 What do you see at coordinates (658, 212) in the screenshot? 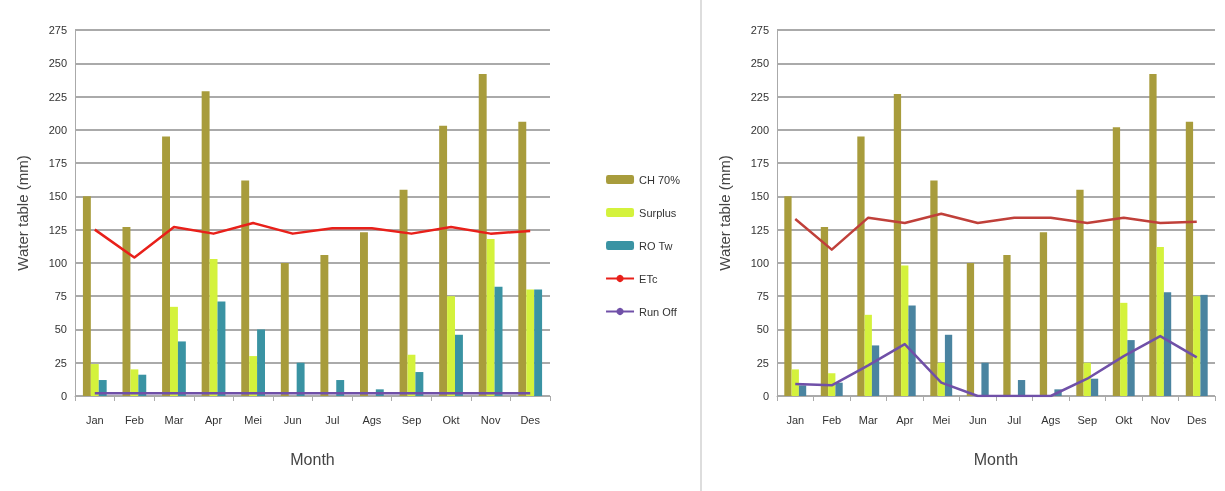
I see `legend-label: Surplus` at bounding box center [658, 212].